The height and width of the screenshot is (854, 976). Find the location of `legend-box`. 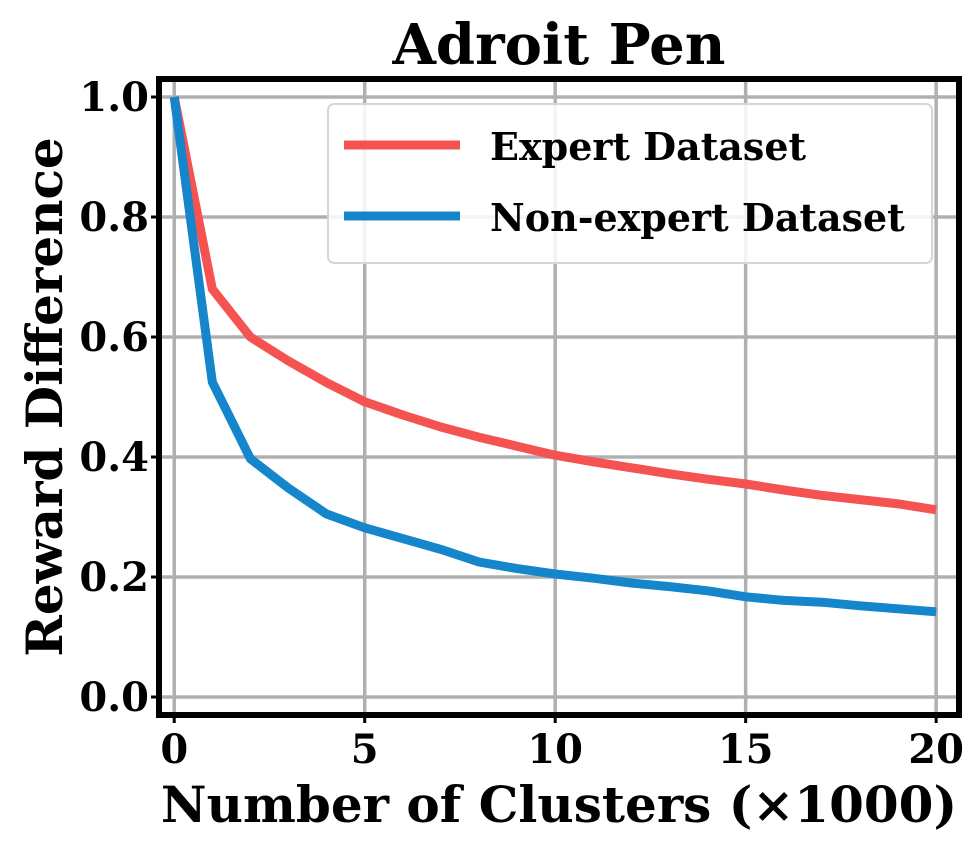

legend-box is located at coordinates (630, 183).